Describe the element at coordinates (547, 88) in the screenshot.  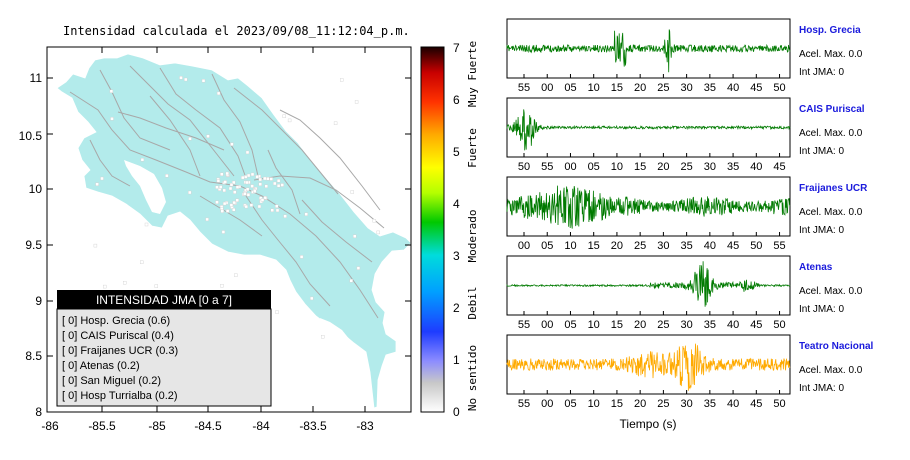
I see `time-tick-label: 00` at that location.